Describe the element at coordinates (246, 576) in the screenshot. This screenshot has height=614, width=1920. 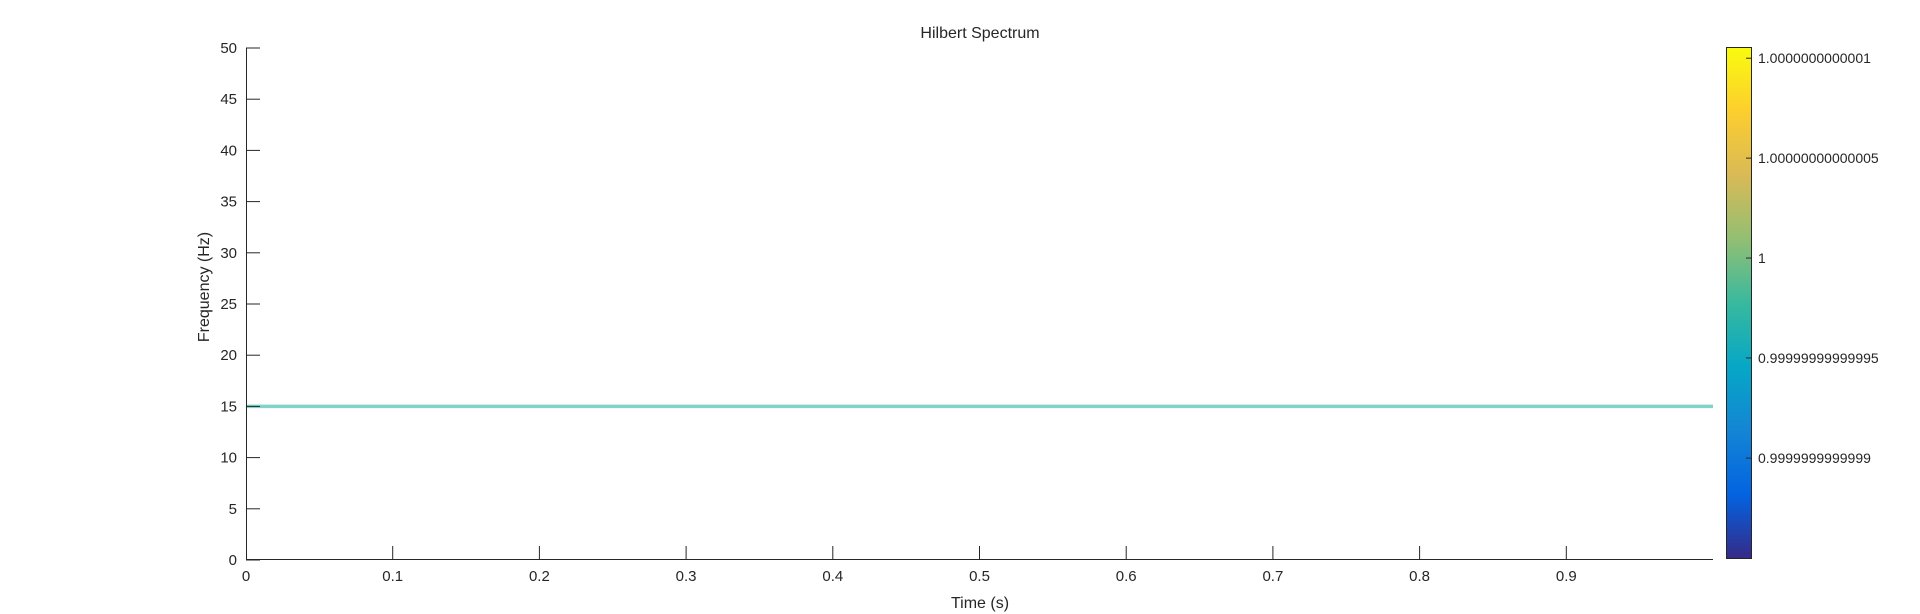
I see `x-tick-label: 0` at that location.